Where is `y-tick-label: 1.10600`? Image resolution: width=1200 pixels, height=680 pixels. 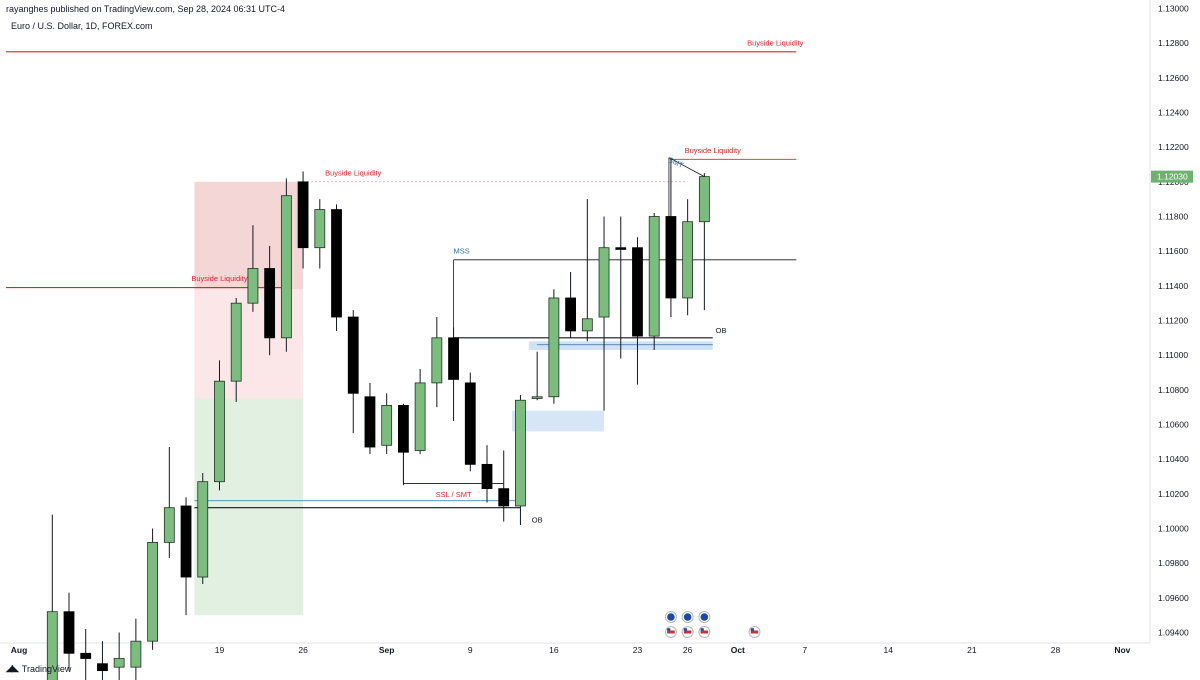 y-tick-label: 1.10600 is located at coordinates (1173, 425).